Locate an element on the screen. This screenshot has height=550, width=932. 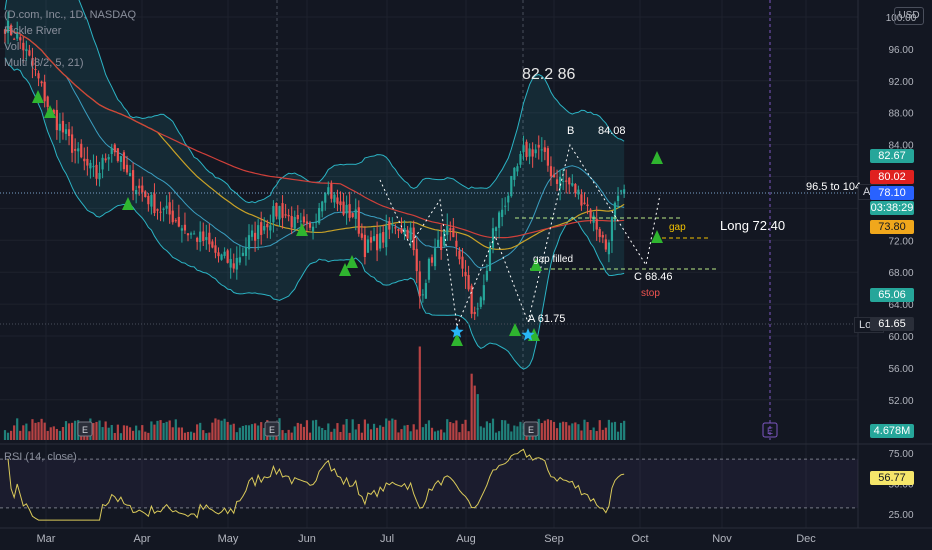
currency-button: USD is located at coordinates (909, 16).